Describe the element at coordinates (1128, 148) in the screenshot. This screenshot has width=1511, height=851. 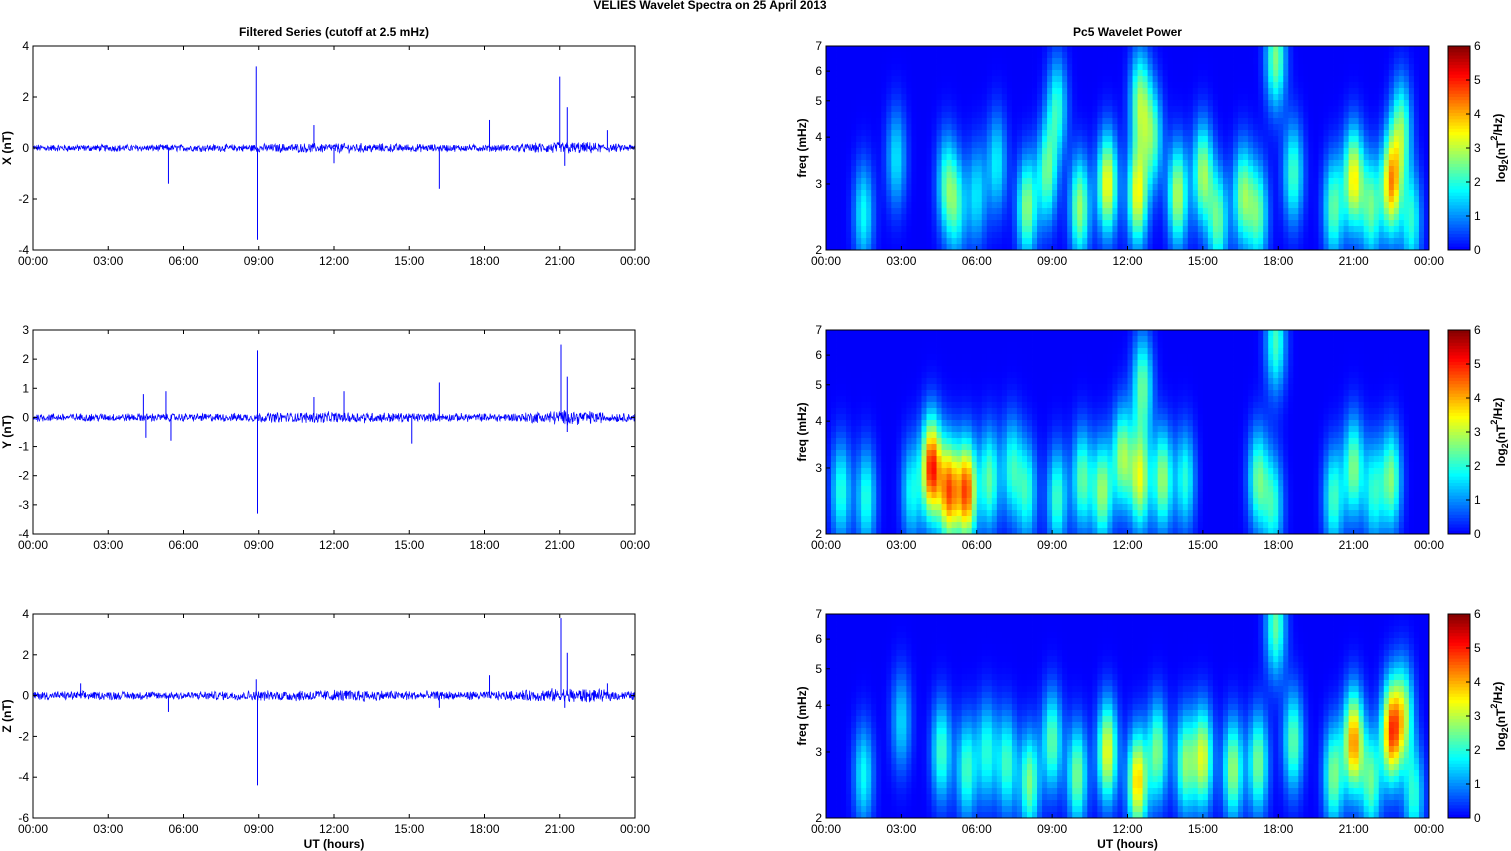
I see `heatmap-cells` at that location.